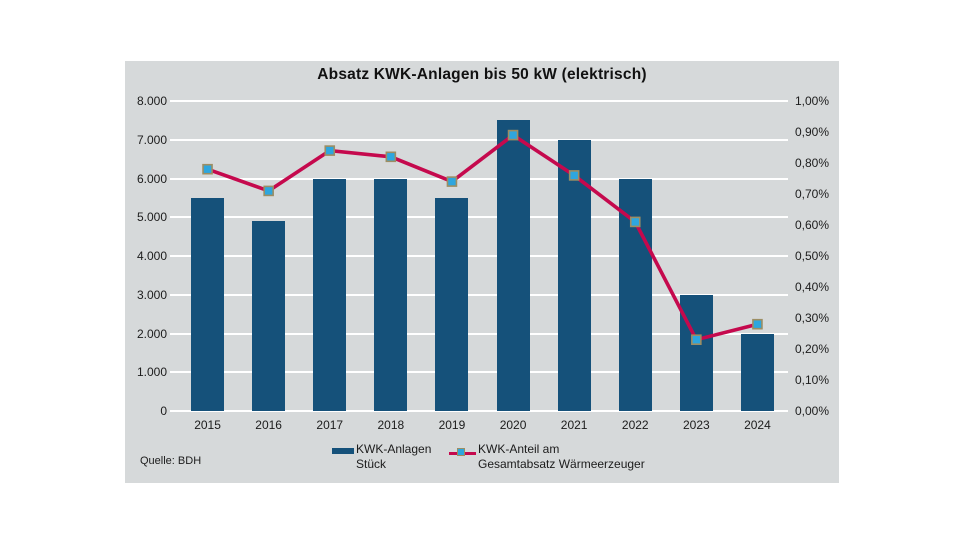 The width and height of the screenshot is (960, 540). I want to click on right-axis-label: 0,50%, so click(812, 256).